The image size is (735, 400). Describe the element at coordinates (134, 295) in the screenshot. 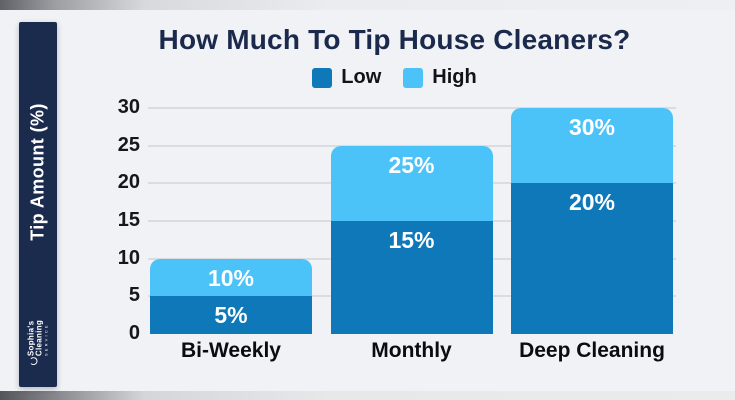

I see `y-tick-5: 5` at that location.